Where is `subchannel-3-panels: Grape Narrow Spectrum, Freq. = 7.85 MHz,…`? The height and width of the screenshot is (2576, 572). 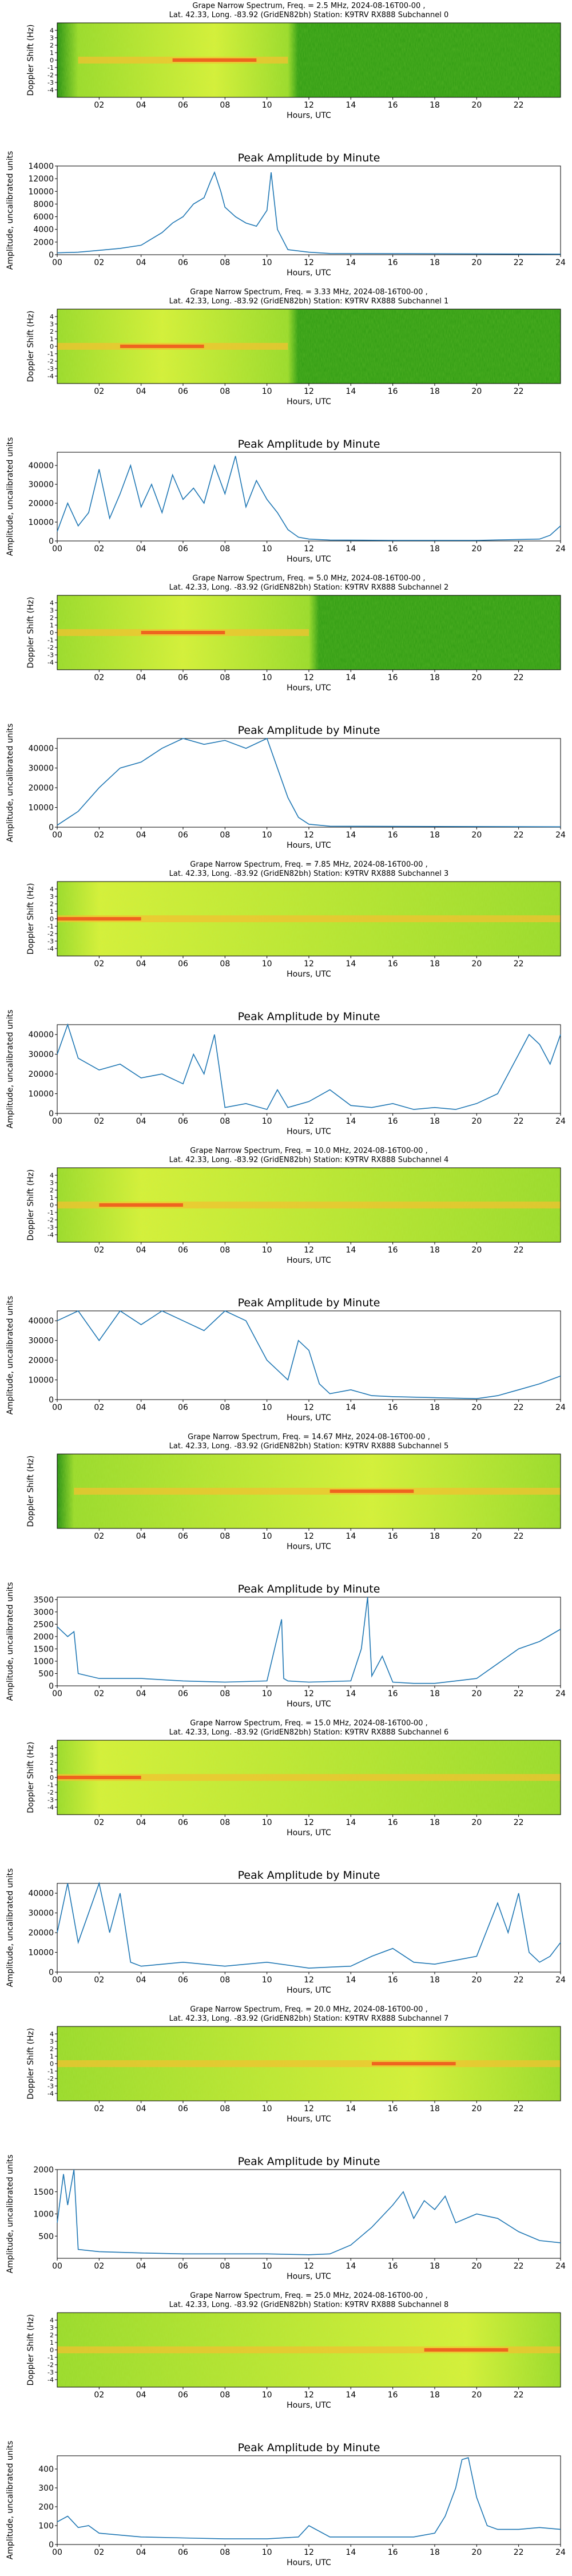
subchannel-3-panels: Grape Narrow Spectrum, Freq. = 7.85 MHz,… is located at coordinates (286, 998).